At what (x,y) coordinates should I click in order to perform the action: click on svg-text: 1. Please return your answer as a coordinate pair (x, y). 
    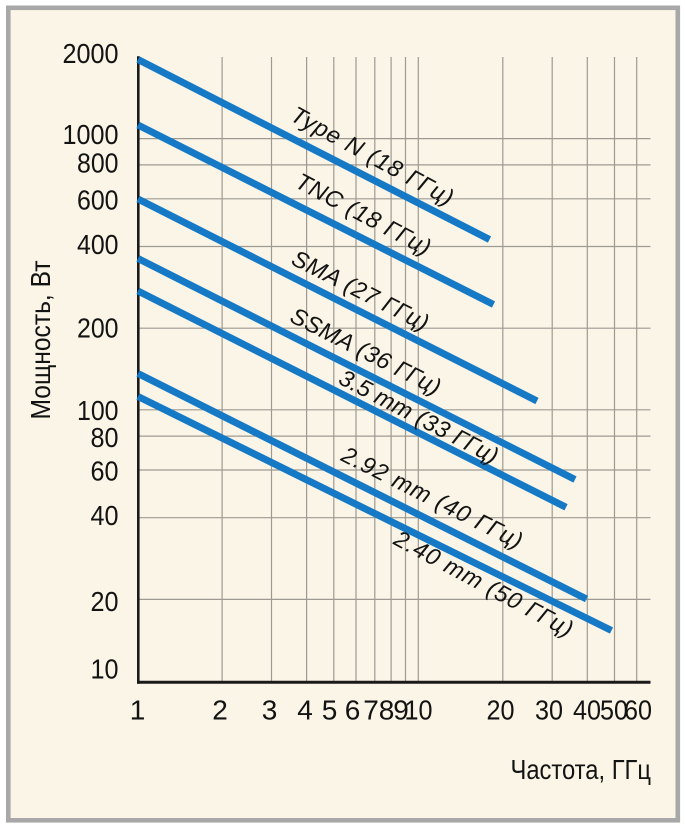
    Looking at the image, I should click on (138, 710).